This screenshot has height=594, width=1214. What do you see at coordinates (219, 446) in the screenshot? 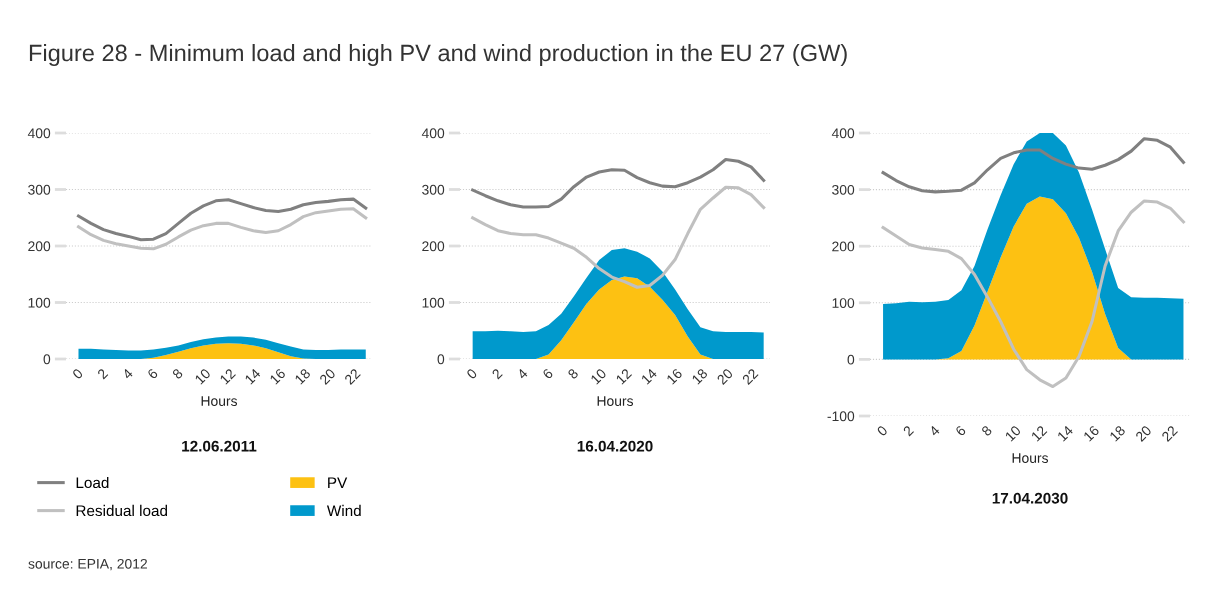
I see `text: 12.06.2011` at bounding box center [219, 446].